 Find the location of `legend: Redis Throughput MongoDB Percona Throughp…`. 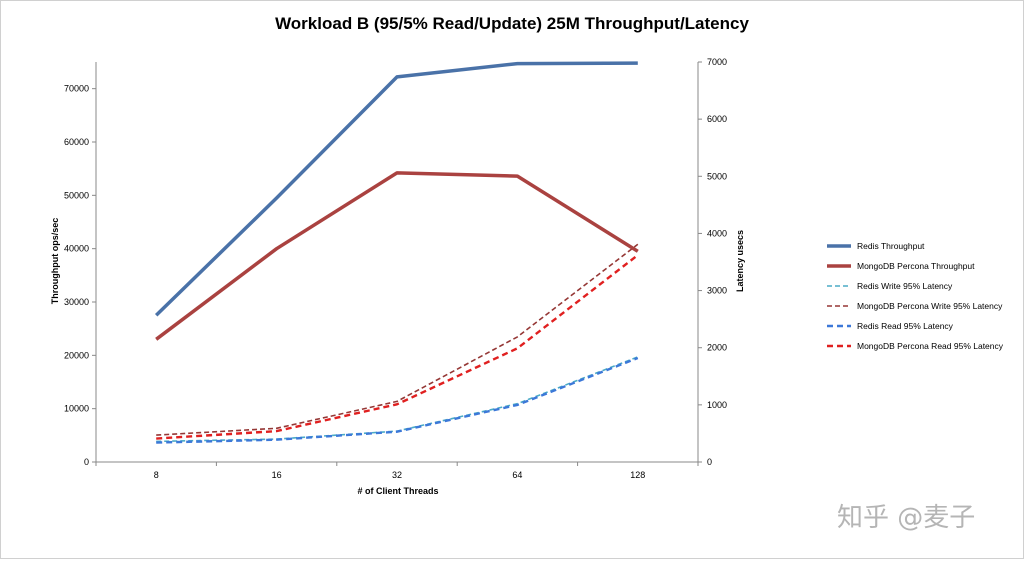

legend: Redis Throughput MongoDB Percona Throughp… is located at coordinates (915, 296).